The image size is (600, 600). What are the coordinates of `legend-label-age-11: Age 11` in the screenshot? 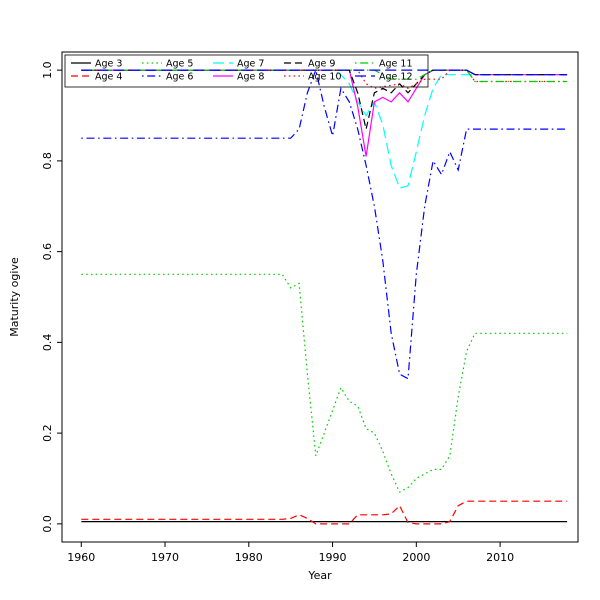 It's located at (395, 64).